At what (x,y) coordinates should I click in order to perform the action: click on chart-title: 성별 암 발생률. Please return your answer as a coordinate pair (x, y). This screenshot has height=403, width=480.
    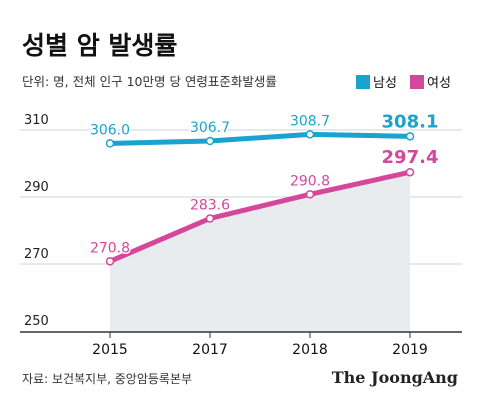
    Looking at the image, I should click on (99, 45).